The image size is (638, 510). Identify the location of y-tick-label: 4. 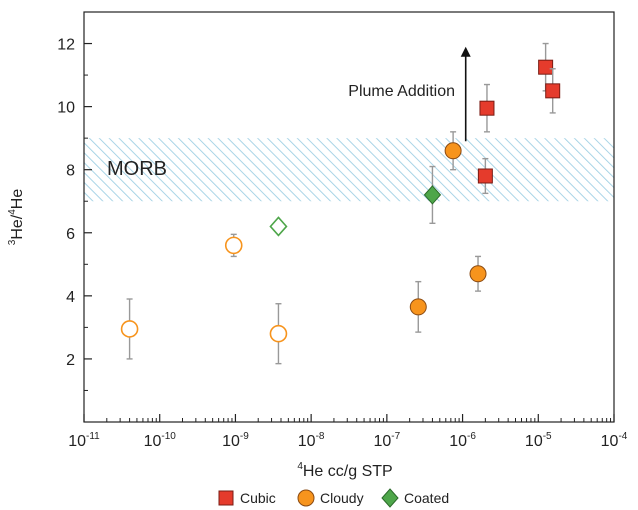
(70, 297).